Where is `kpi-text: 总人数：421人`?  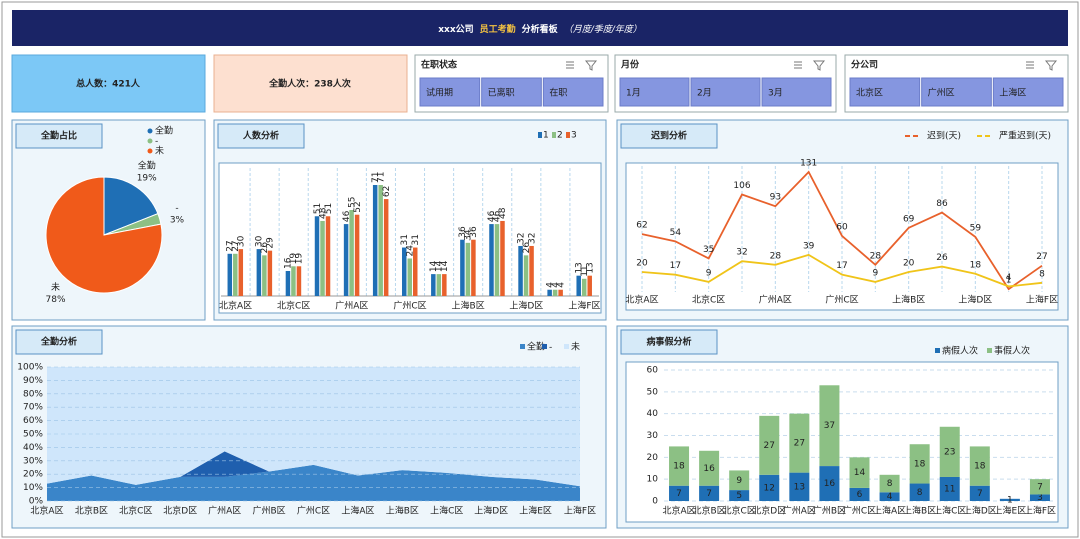 kpi-text: 总人数：421人 is located at coordinates (108, 84).